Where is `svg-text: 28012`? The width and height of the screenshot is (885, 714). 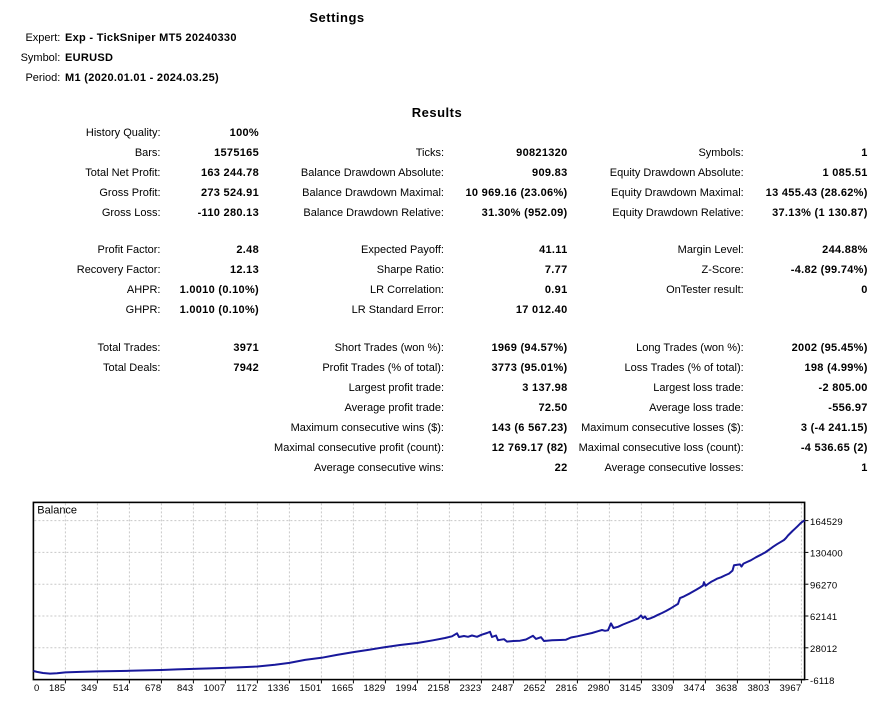
svg-text: 28012 is located at coordinates (823, 649).